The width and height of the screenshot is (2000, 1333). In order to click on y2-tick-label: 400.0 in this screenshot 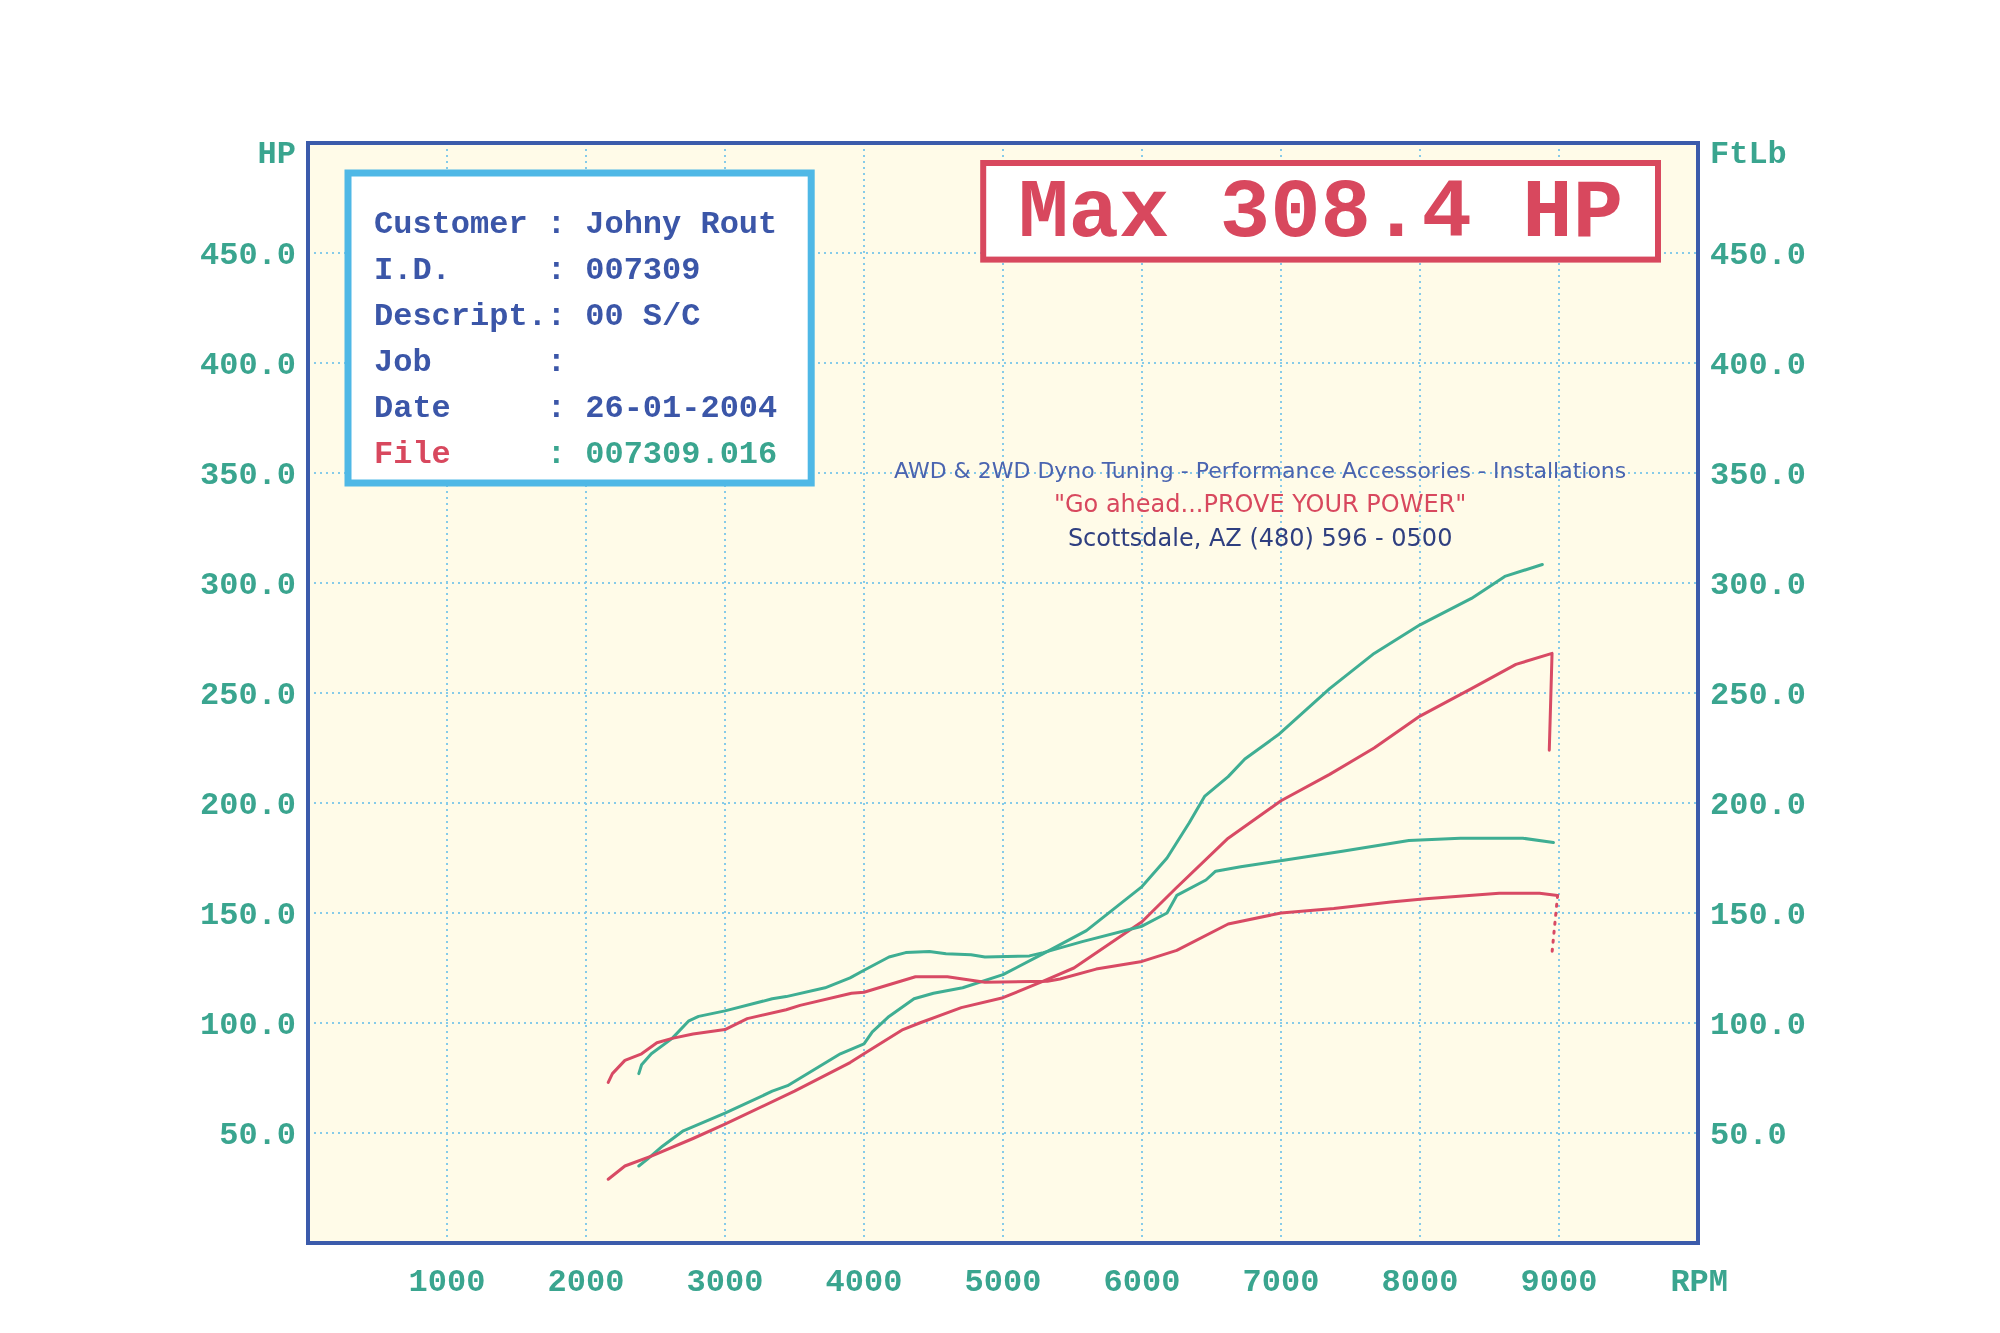, I will do `click(1758, 366)`.